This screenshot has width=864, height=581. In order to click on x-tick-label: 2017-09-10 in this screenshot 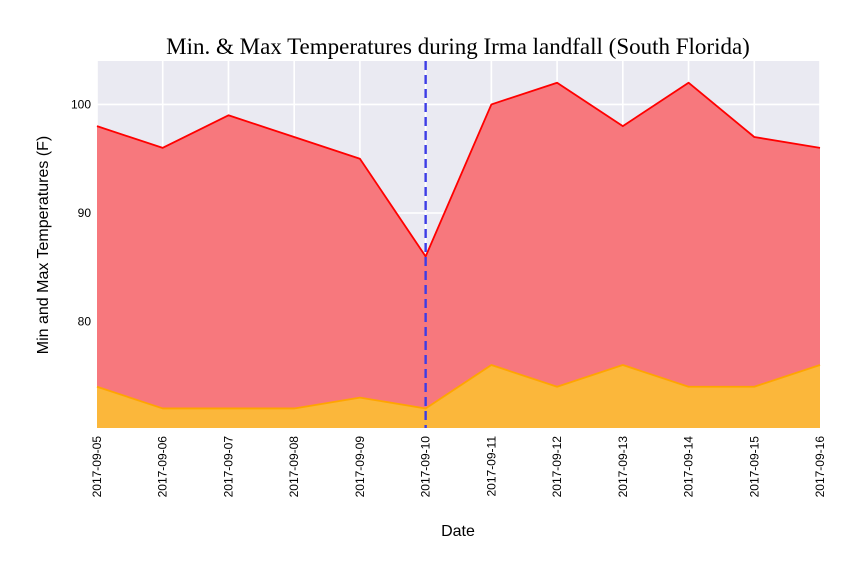, I will do `click(426, 467)`.